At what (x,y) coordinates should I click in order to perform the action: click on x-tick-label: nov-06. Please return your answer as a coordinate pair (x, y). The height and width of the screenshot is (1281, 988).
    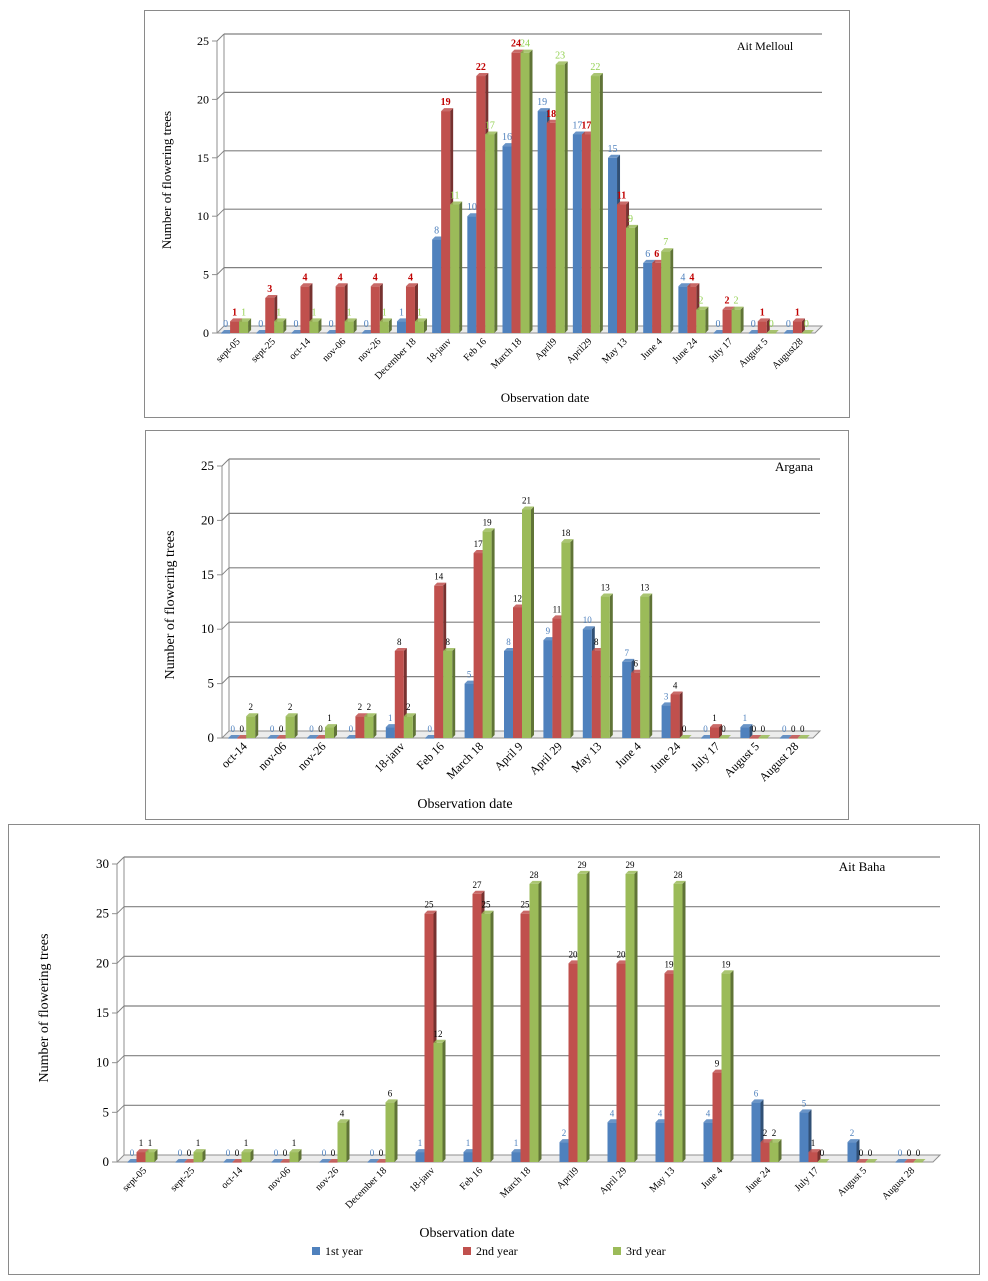
    Looking at the image, I should click on (272, 756).